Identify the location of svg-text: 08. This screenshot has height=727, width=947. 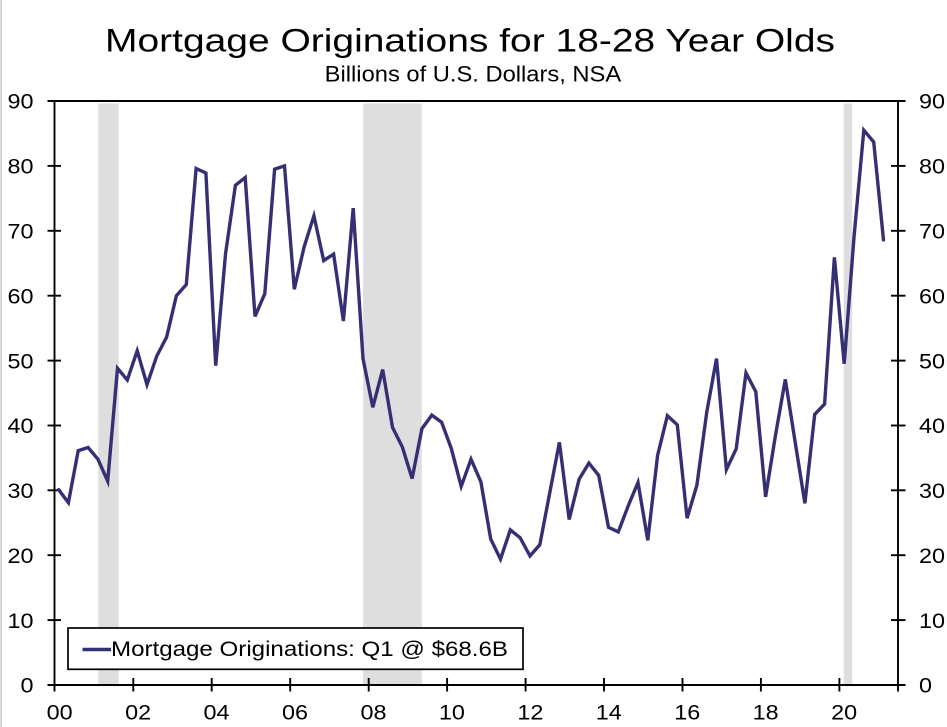
(374, 713).